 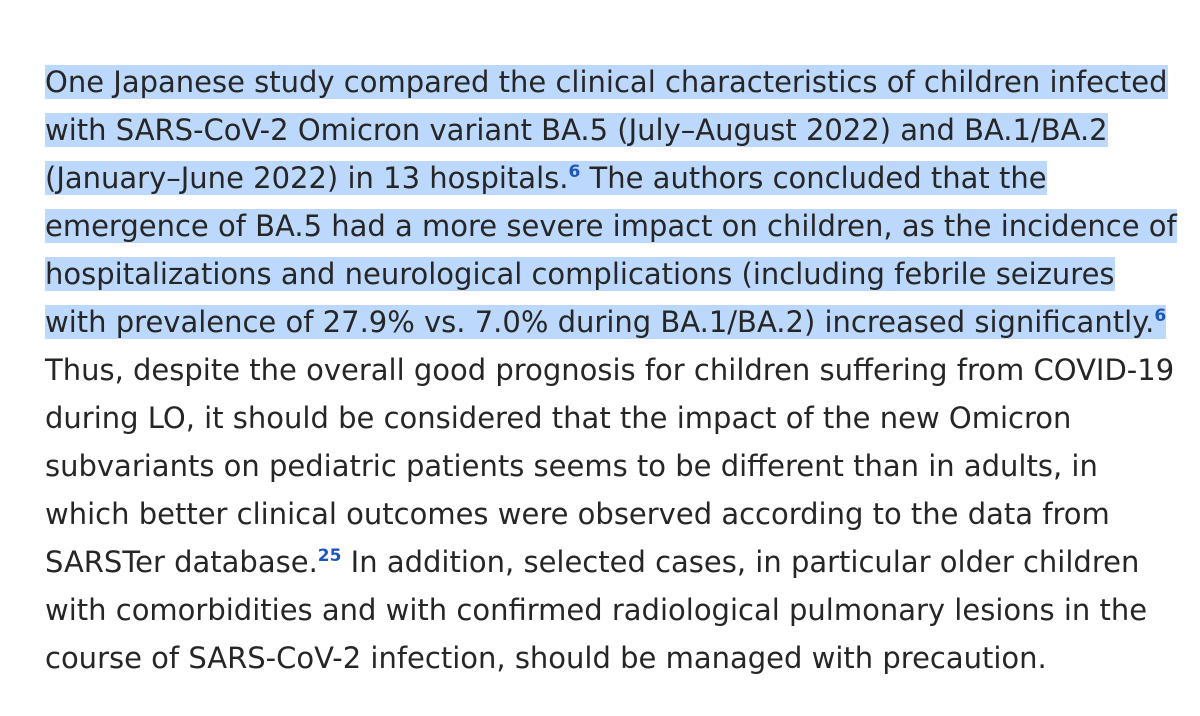 I want to click on reference-link-25: 25, so click(x=329, y=556).